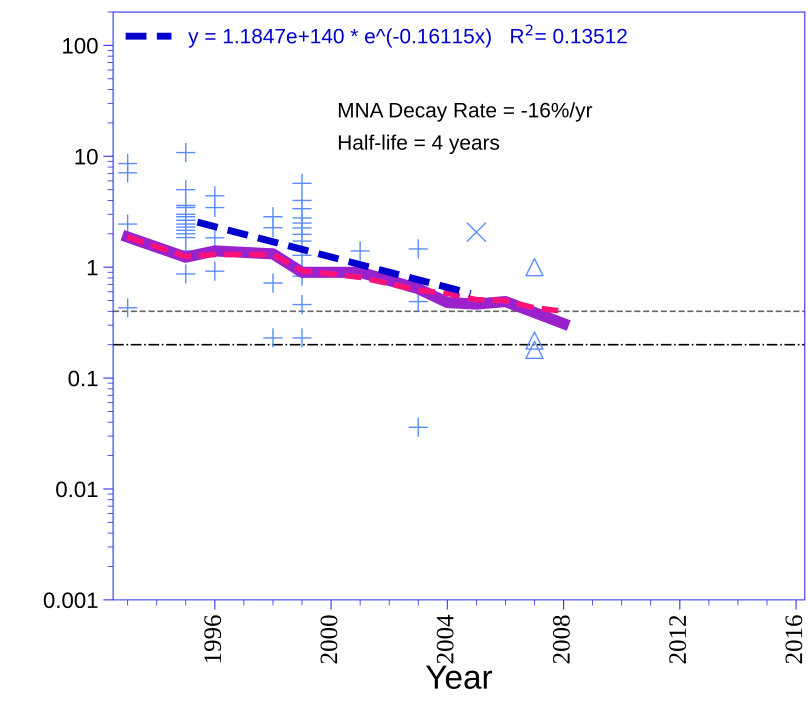 Image resolution: width=808 pixels, height=728 pixels. What do you see at coordinates (87, 156) in the screenshot?
I see `y-tick-label: 10` at bounding box center [87, 156].